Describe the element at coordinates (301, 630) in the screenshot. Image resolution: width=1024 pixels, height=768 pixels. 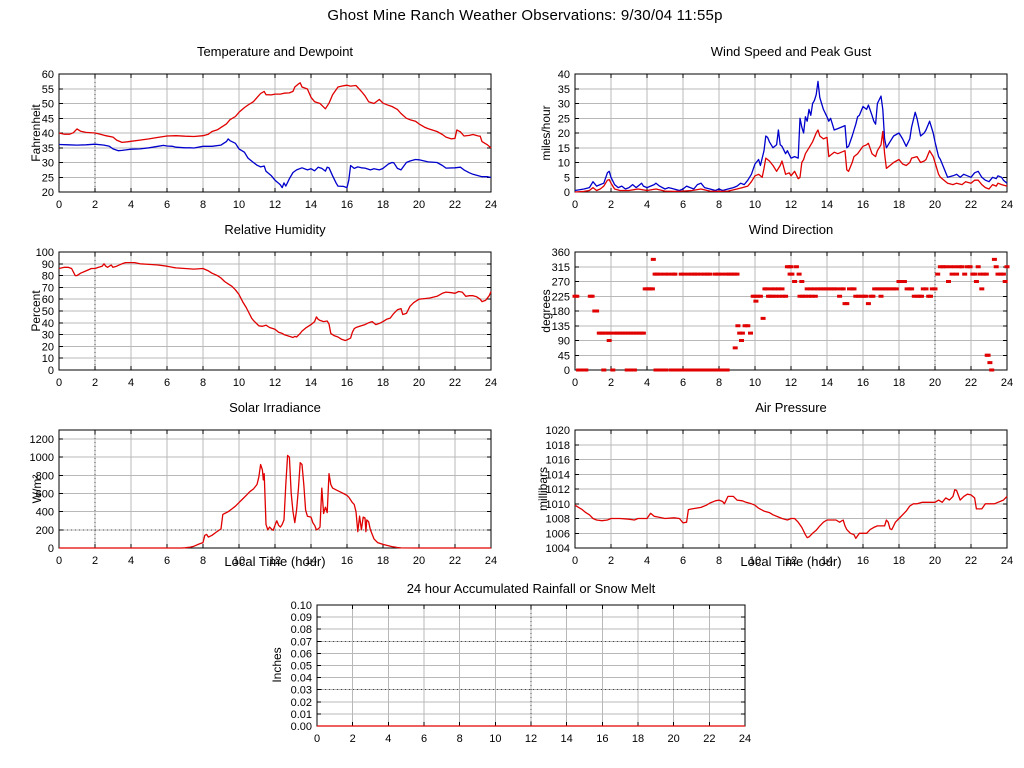
I see `y-tick-label: 0.08` at that location.